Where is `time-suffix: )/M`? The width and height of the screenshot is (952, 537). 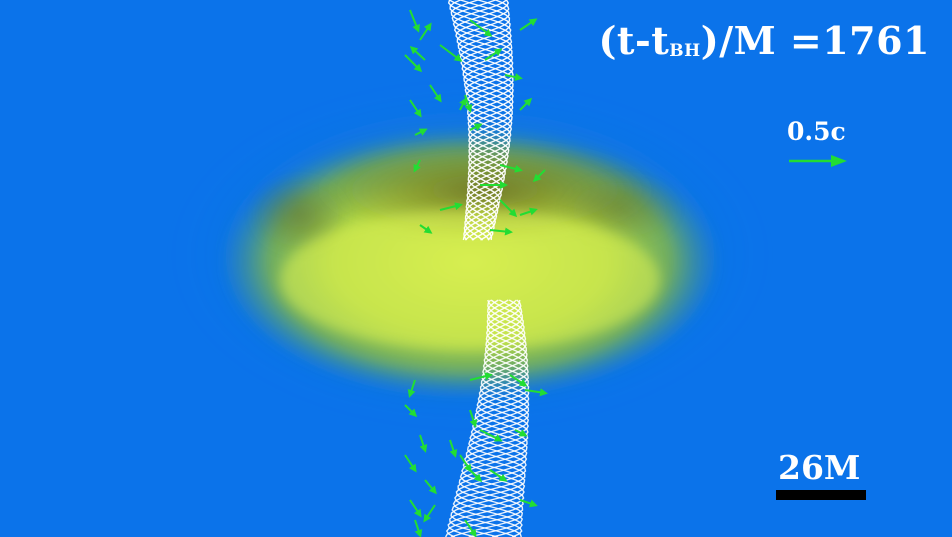 time-suffix: )/M is located at coordinates (738, 40).